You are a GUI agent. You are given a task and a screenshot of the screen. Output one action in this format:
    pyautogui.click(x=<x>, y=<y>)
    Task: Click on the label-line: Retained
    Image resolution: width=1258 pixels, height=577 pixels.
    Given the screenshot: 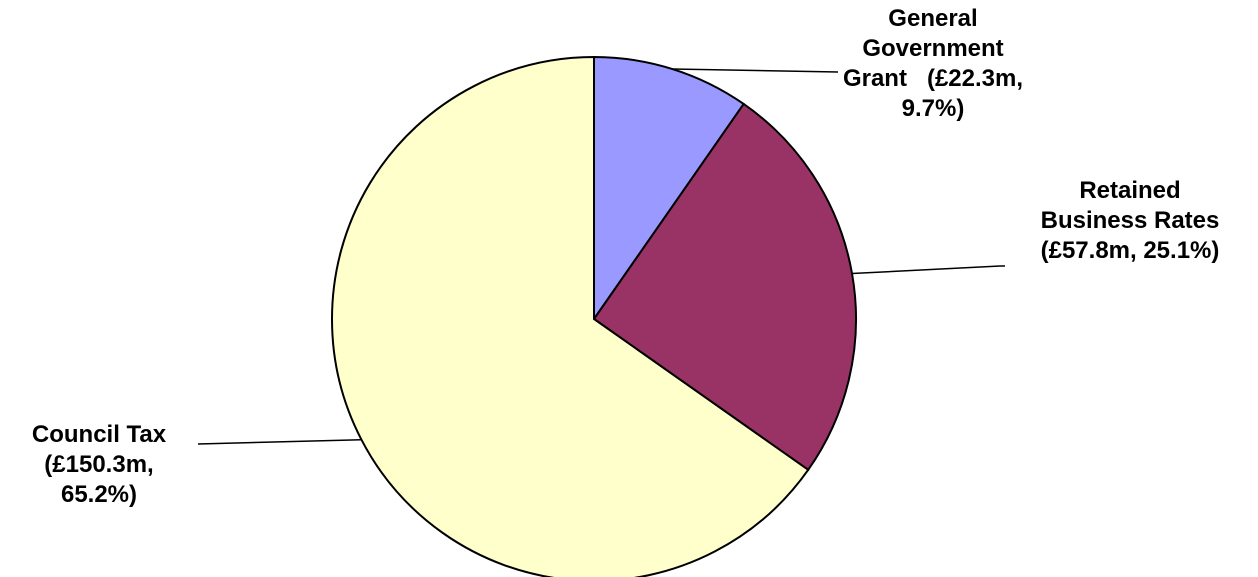 What is the action you would take?
    pyautogui.click(x=1130, y=190)
    